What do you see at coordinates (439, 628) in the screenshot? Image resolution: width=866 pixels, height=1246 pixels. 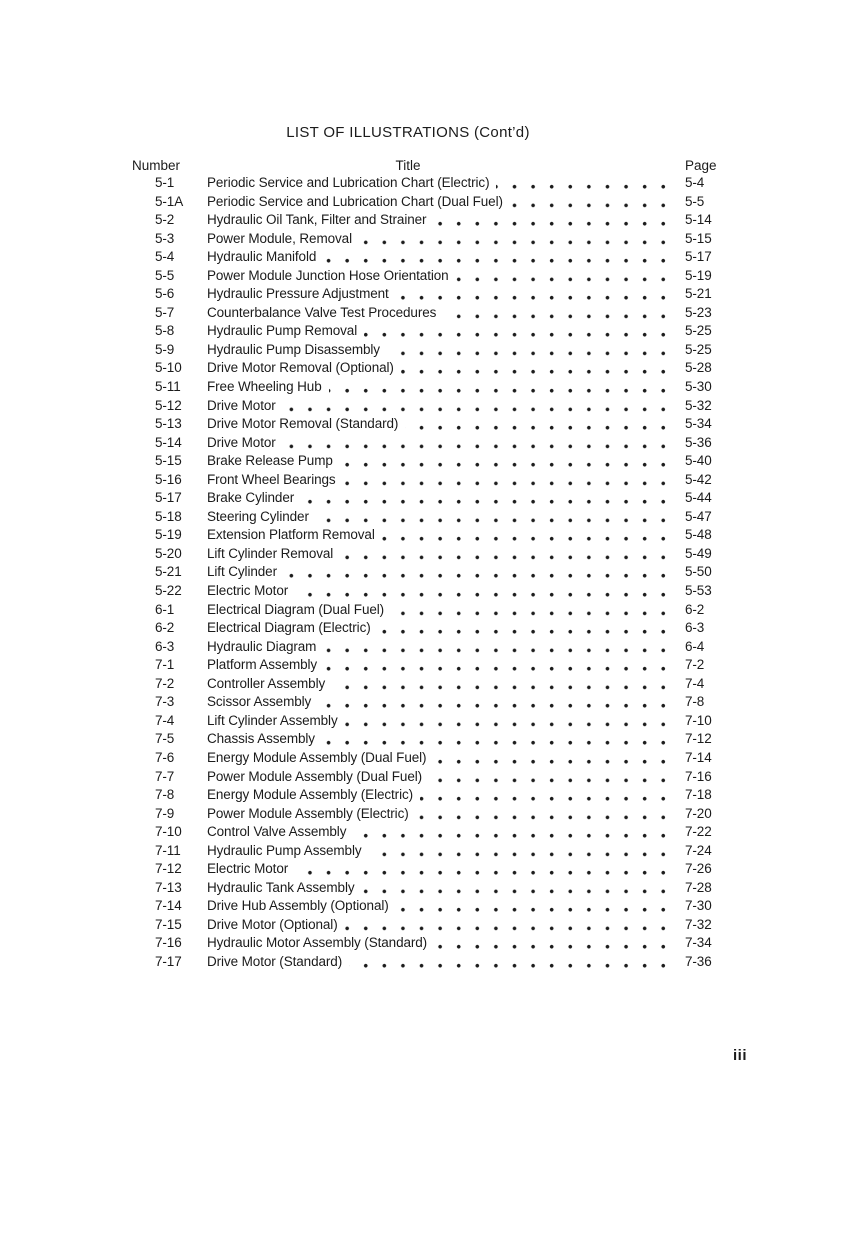 I see `dot-leader: Electrical Diagram (Electric)` at bounding box center [439, 628].